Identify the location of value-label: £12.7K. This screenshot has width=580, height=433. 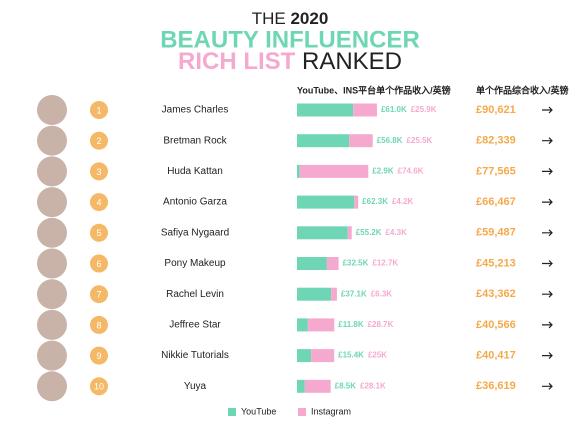
(385, 263).